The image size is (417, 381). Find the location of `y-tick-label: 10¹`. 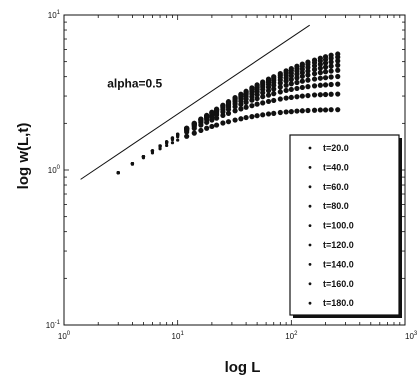

y-tick-label: 10¹ is located at coordinates (54, 15).